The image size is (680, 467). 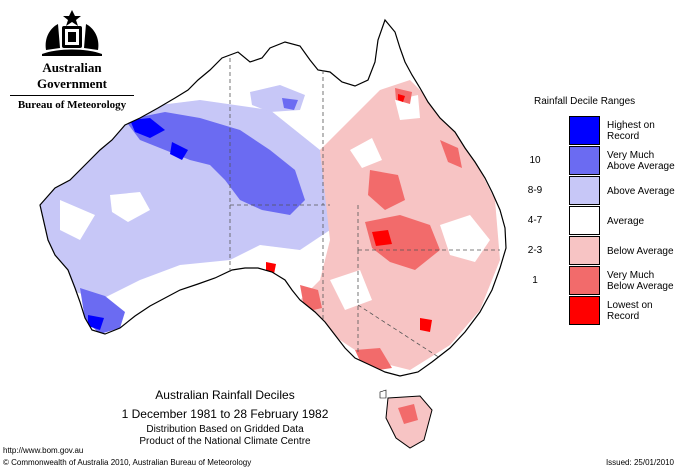 I want to click on map-method: Distribution Based on Gridded Data, so click(x=225, y=429).